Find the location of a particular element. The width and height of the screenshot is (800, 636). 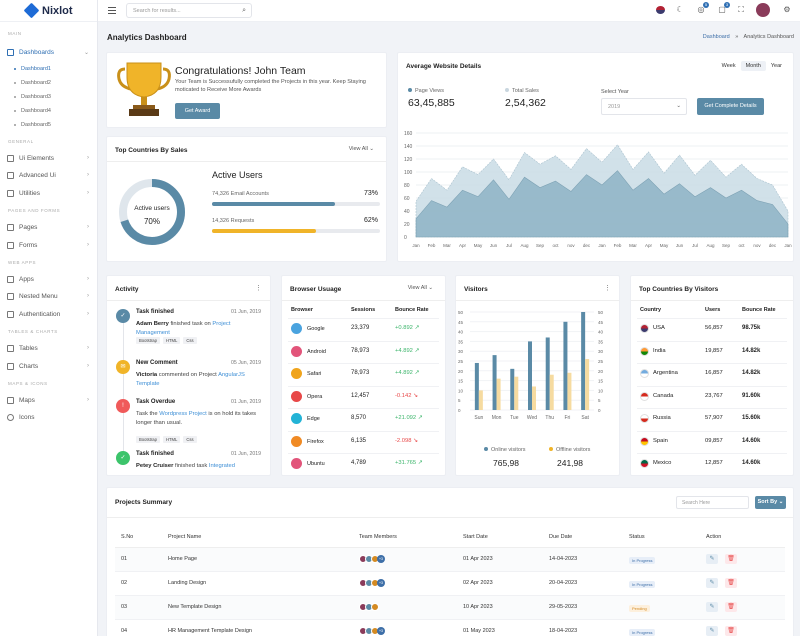

congrats-title: Congratulations! John Team is located at coordinates (240, 71).